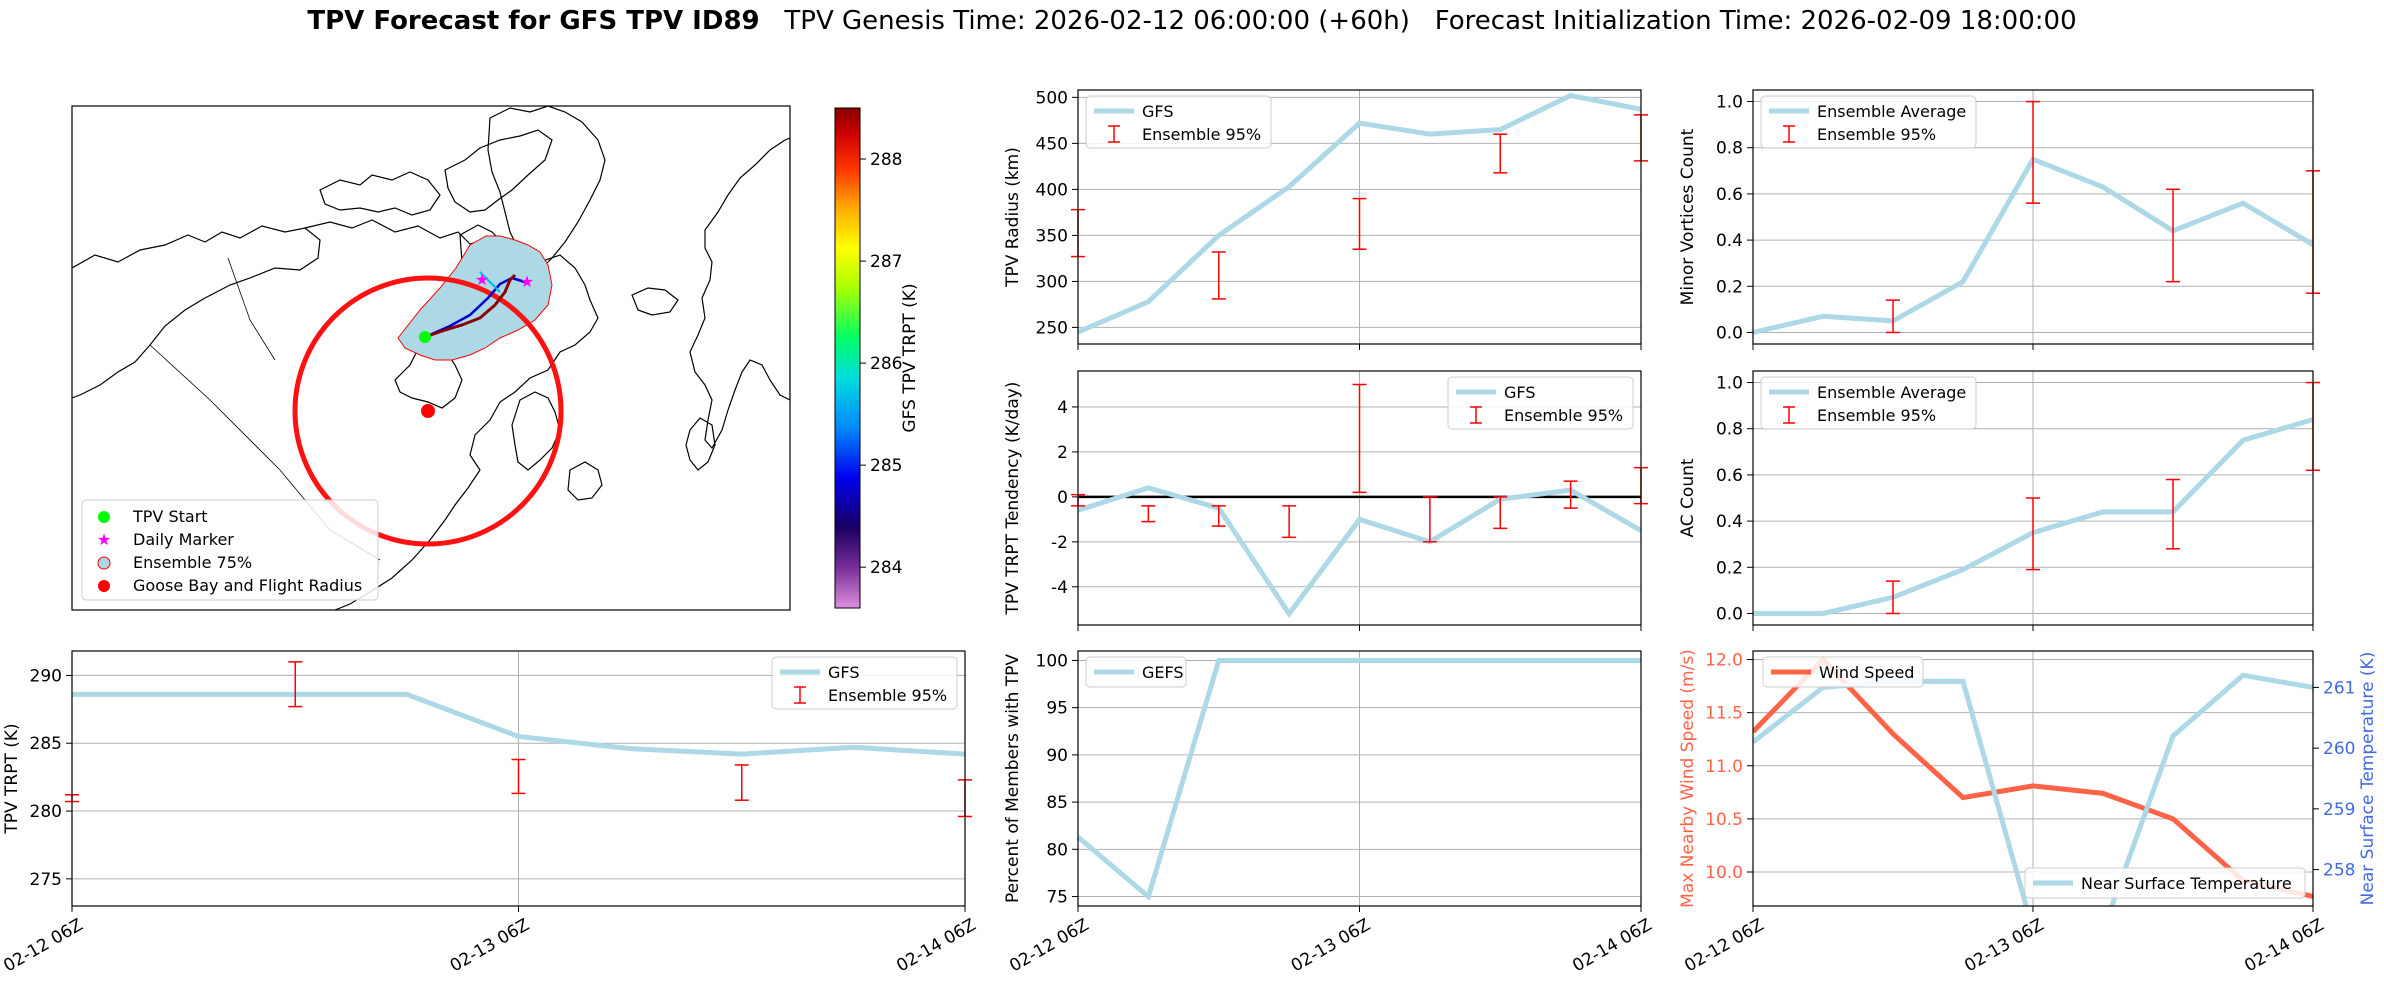 The width and height of the screenshot is (2384, 982). Describe the element at coordinates (1724, 945) in the screenshot. I see `wind_temp-x-tick-label: 02-12 06Z` at that location.